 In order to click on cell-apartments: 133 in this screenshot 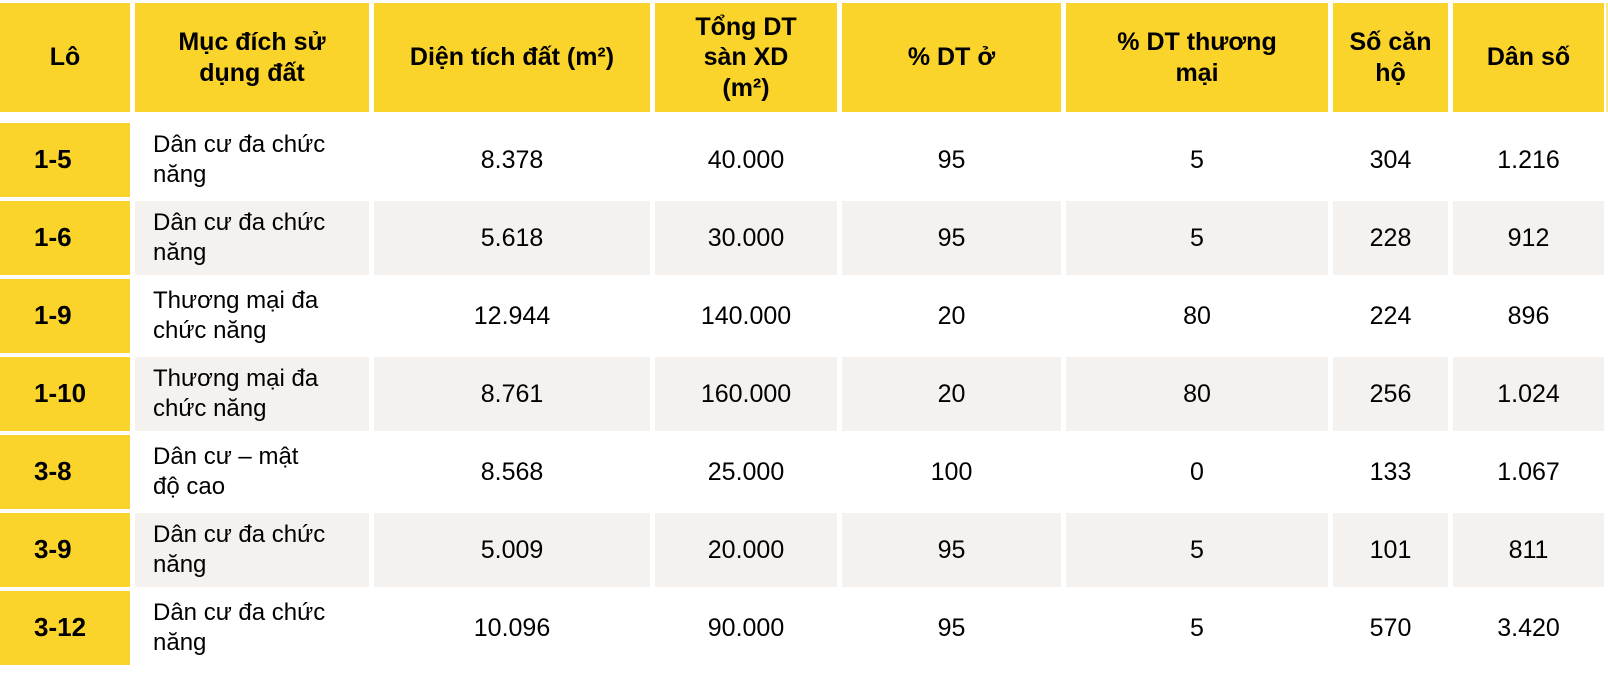, I will do `click(1390, 472)`.